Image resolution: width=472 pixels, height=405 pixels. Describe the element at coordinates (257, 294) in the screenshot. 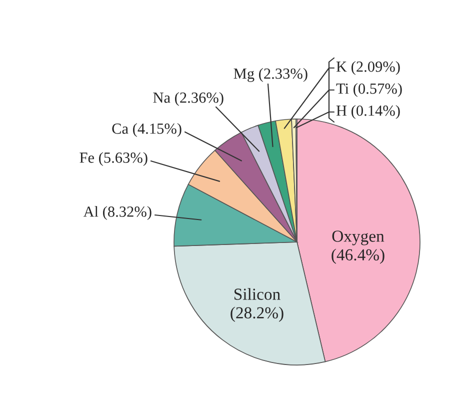

I see `slice-label: Silicon` at that location.